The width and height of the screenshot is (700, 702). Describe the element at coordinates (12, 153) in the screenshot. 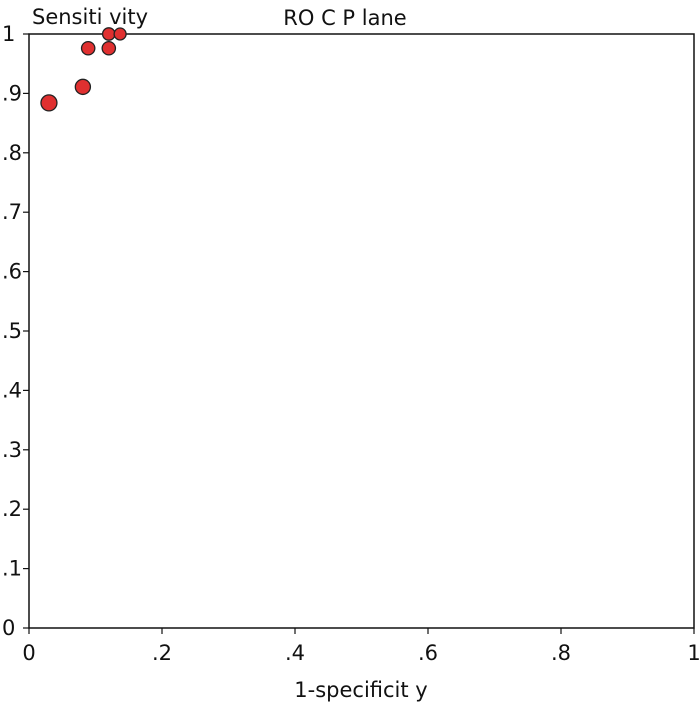

I see `y-tick-label: .8` at that location.